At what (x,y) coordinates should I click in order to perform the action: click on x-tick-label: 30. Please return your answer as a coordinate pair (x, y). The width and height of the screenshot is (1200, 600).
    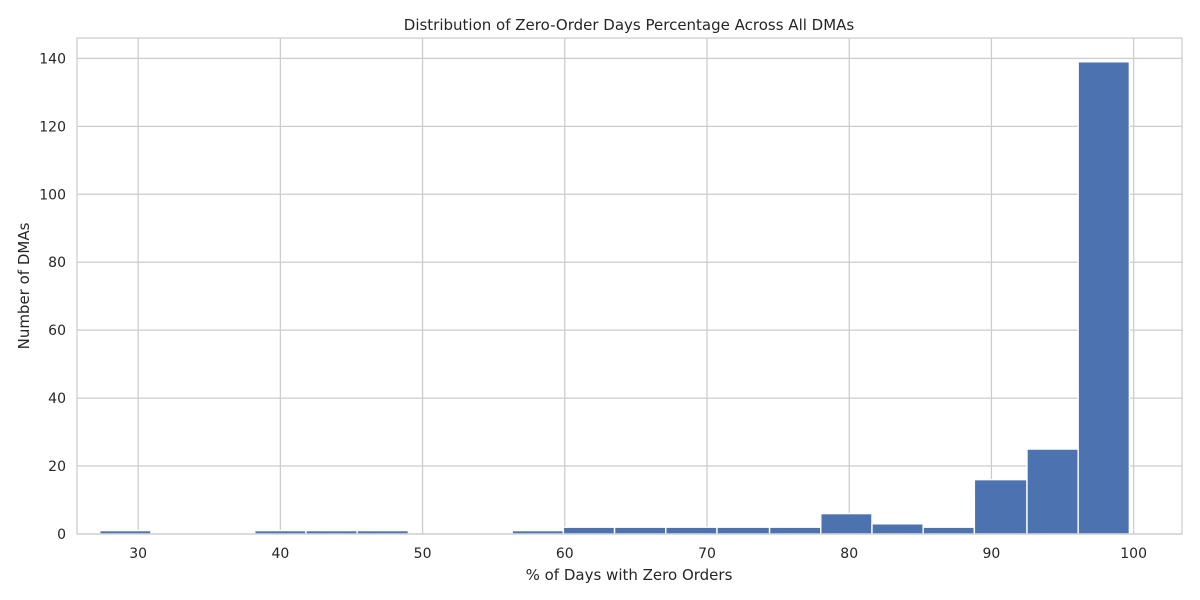
    Looking at the image, I should click on (138, 554).